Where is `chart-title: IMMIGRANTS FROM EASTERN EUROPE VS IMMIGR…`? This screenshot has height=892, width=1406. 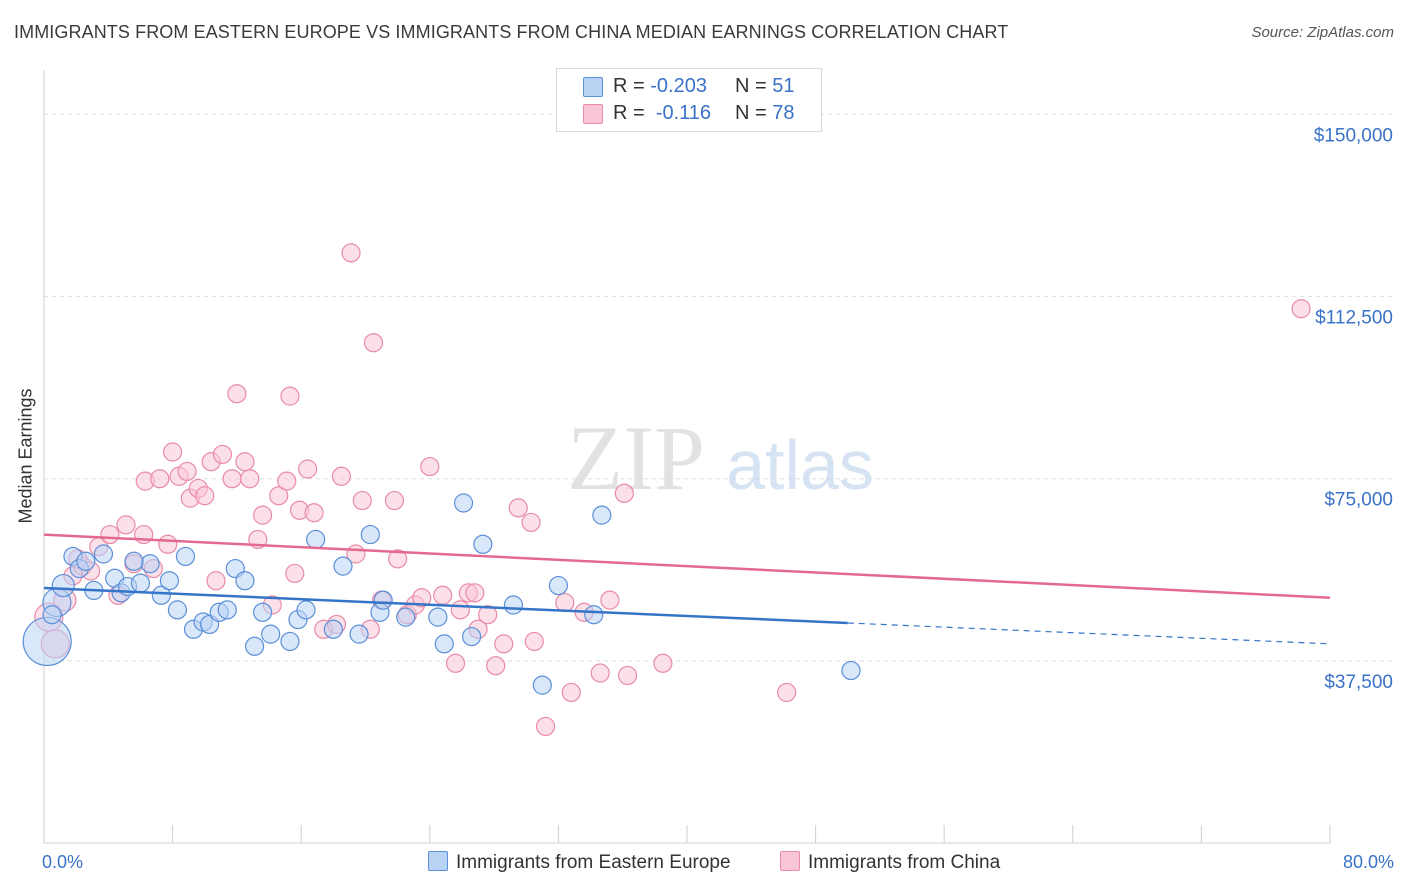
chart-title: IMMIGRANTS FROM EASTERN EUROPE VS IMMIGR… is located at coordinates (511, 32).